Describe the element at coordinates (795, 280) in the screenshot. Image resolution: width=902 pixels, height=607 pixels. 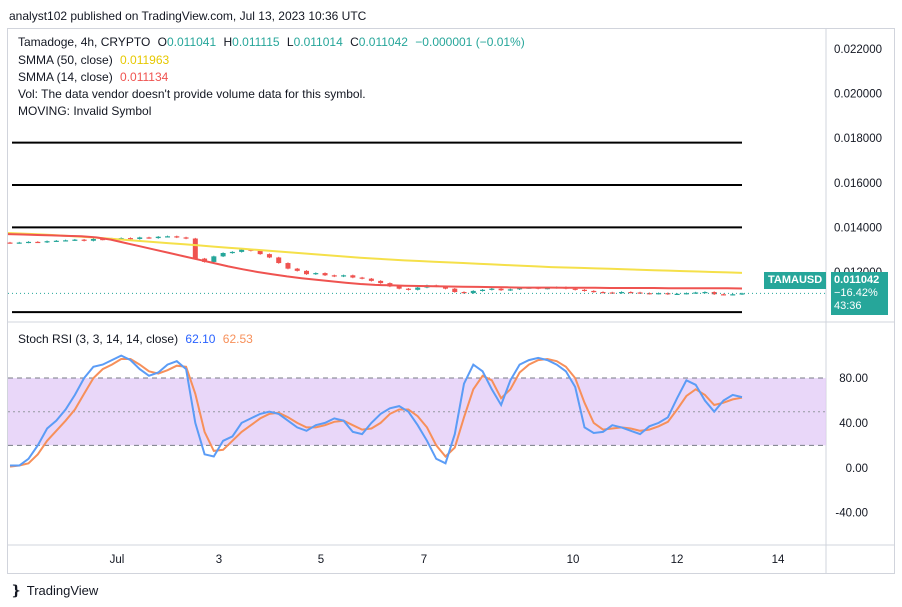
I see `ticker-badge: TAMAUSD` at that location.